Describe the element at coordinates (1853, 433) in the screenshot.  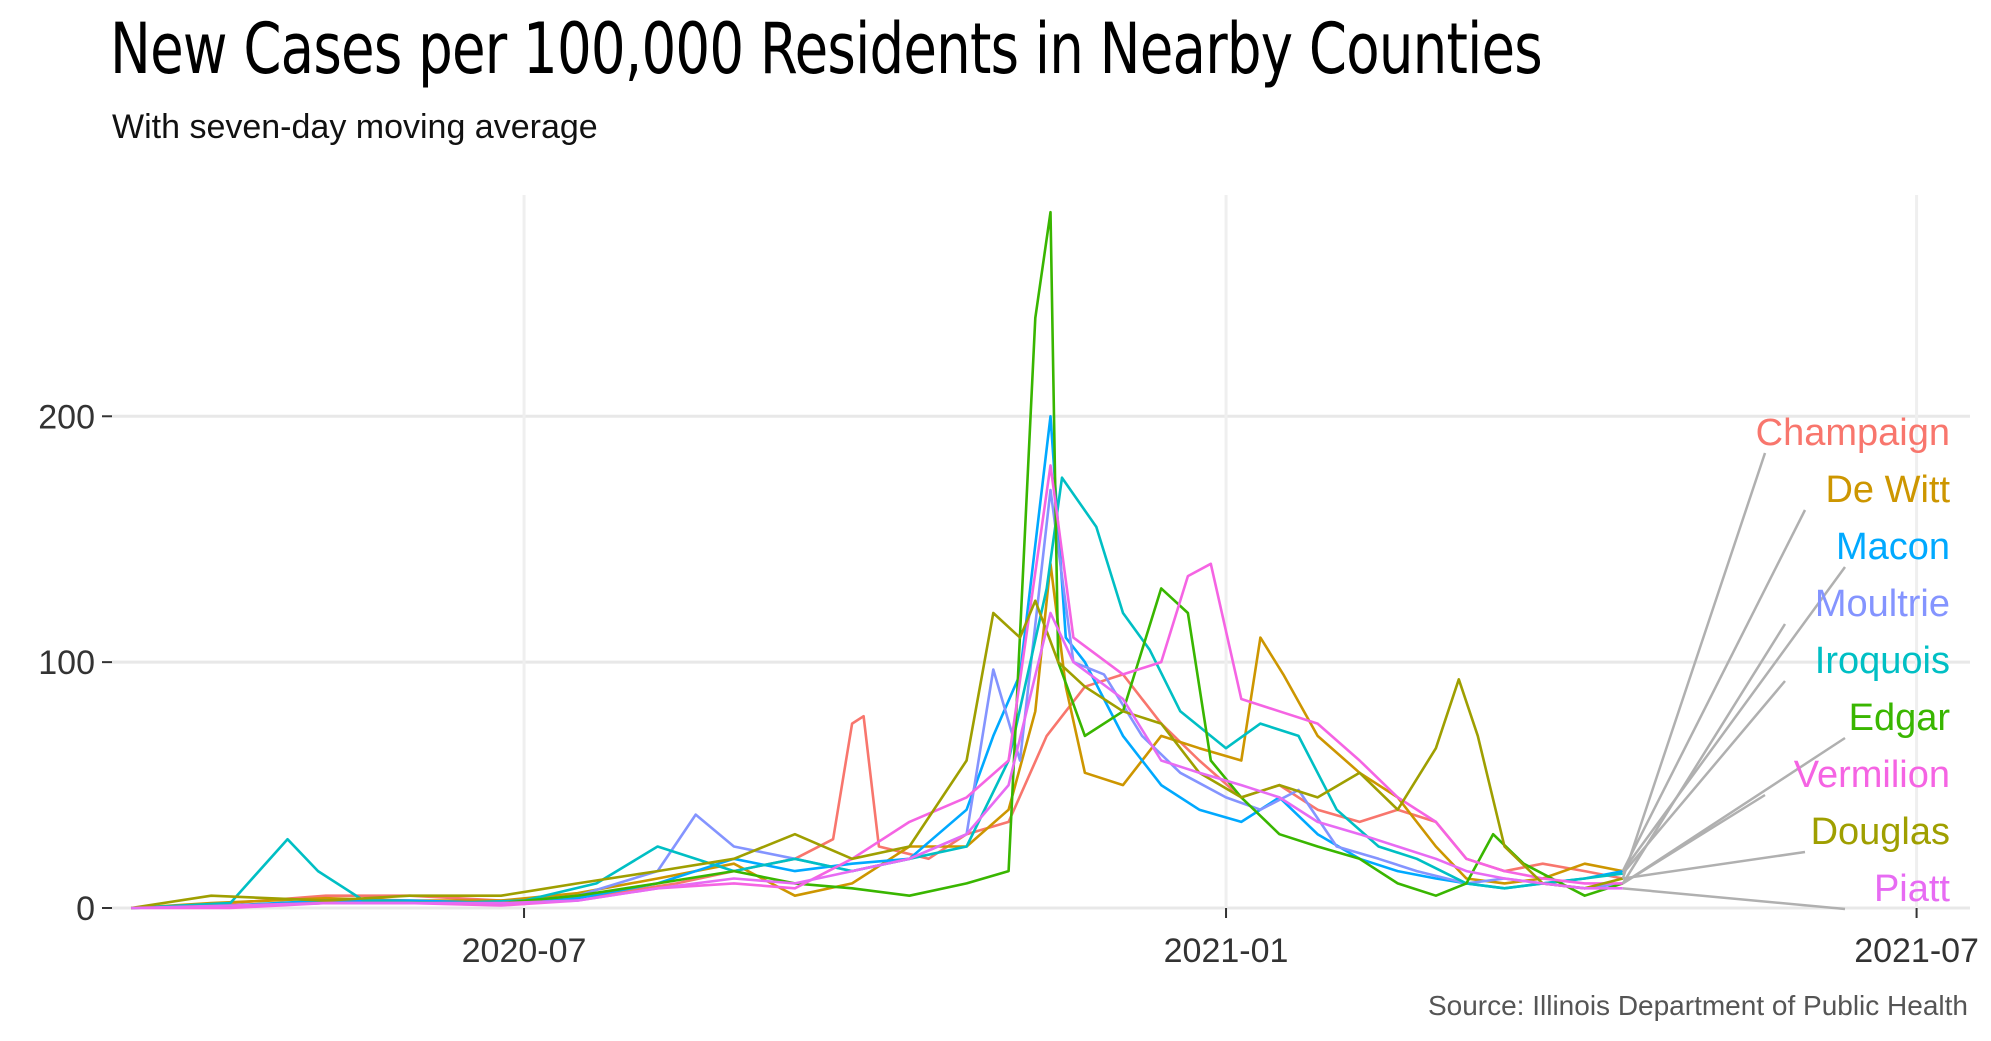
I see `series-label-champaign: Champaign` at that location.